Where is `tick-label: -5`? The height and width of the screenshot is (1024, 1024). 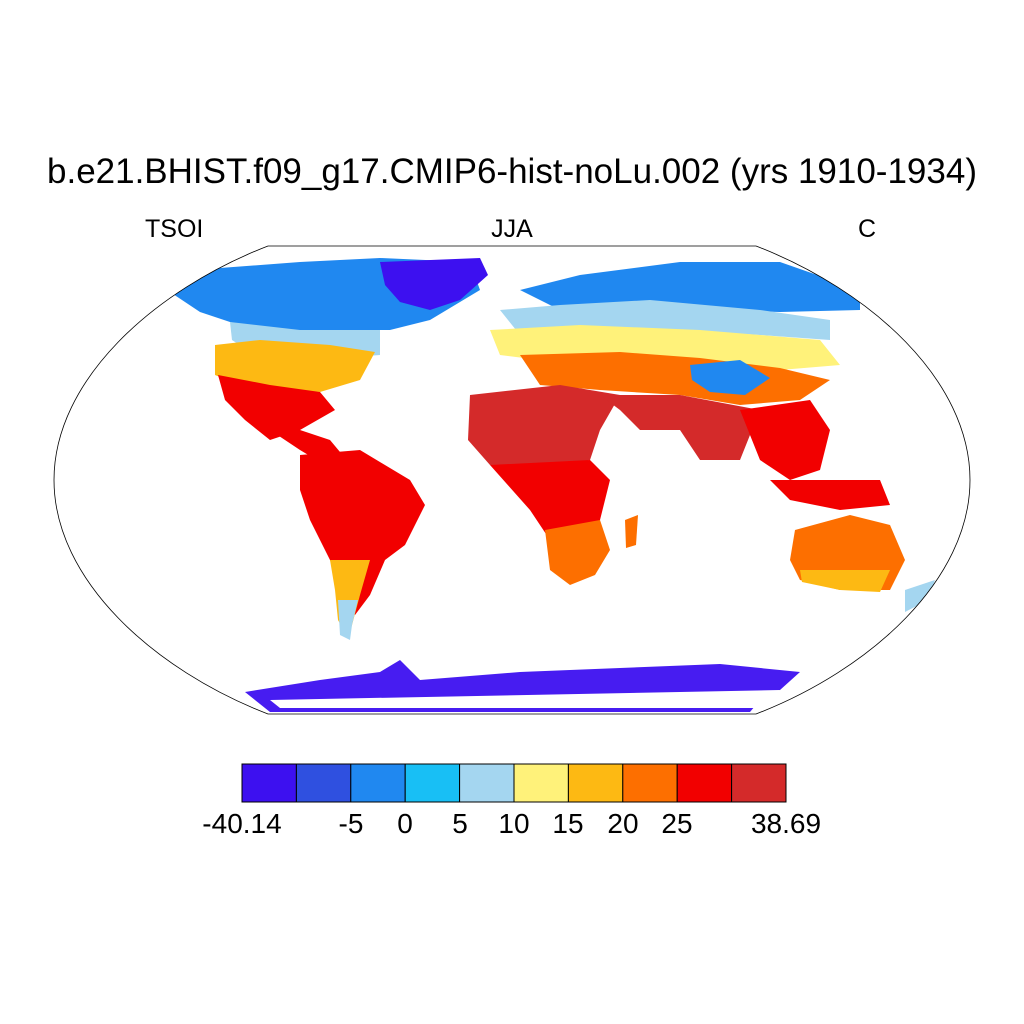
tick-label: -5 is located at coordinates (351, 823).